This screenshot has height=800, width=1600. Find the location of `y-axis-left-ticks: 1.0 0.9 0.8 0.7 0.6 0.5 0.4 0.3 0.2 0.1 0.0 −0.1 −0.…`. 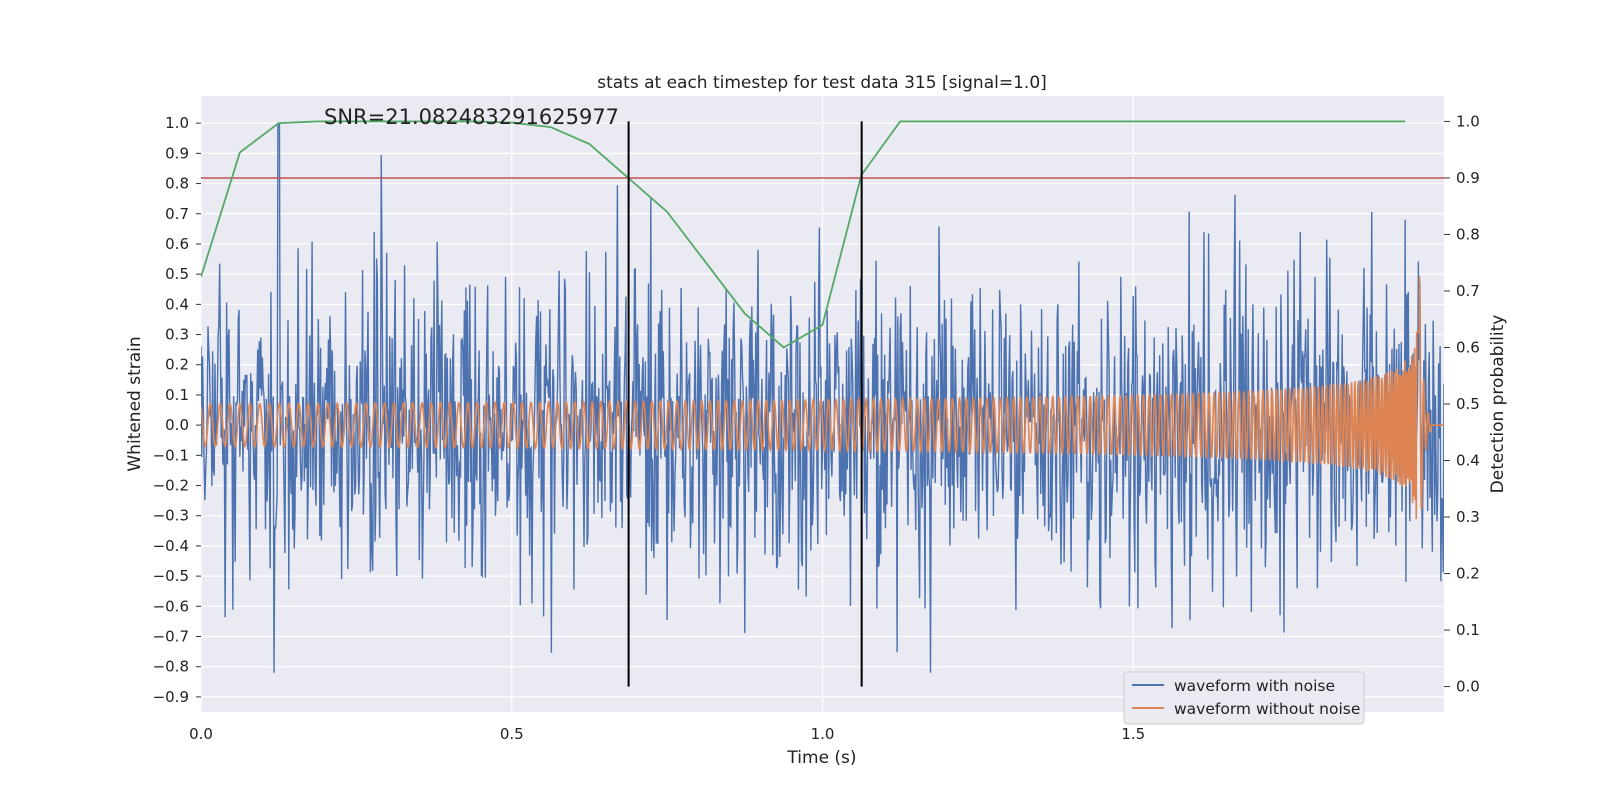

y-axis-left-ticks: 1.0 0.9 0.8 0.7 0.6 0.5 0.4 0.3 0.2 0.1 0.0 −0.1 −0.… is located at coordinates (177, 410).